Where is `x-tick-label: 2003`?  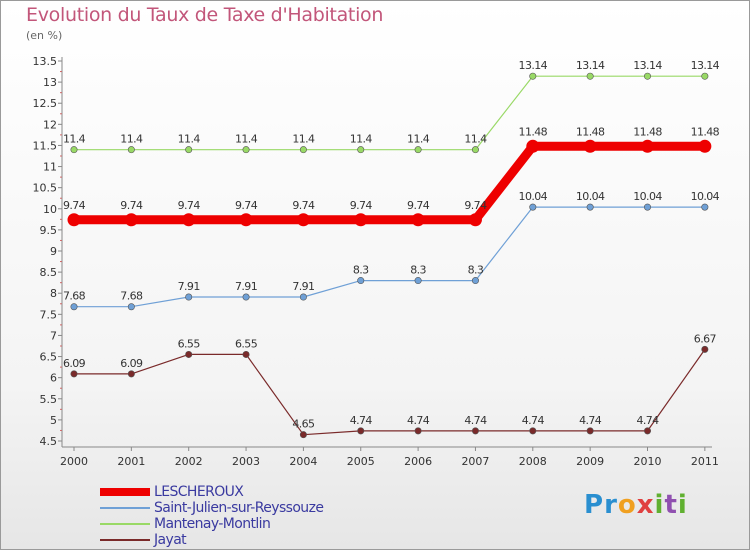
x-tick-label: 2003 is located at coordinates (246, 461).